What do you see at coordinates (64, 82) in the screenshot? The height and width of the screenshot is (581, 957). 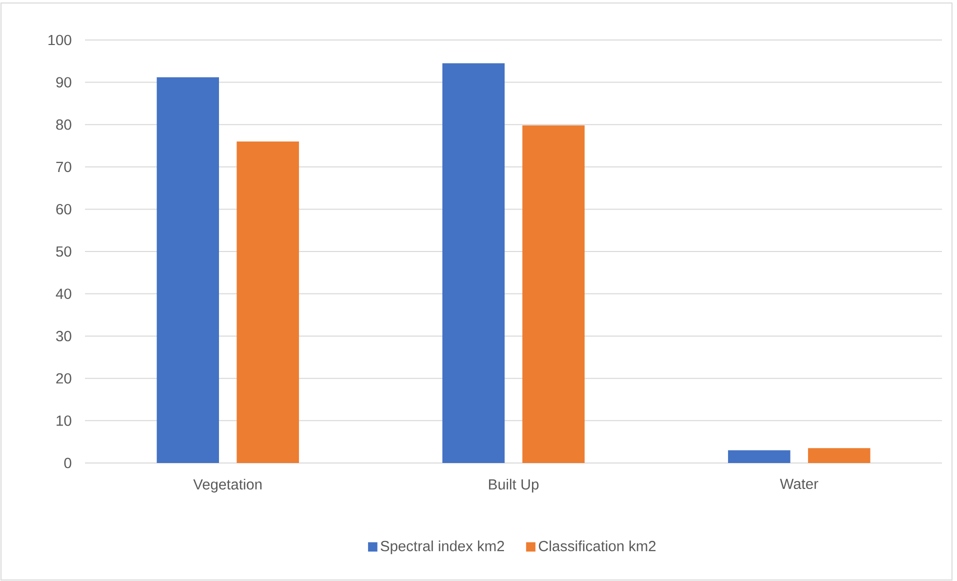 I see `y-tick-label: 90` at bounding box center [64, 82].